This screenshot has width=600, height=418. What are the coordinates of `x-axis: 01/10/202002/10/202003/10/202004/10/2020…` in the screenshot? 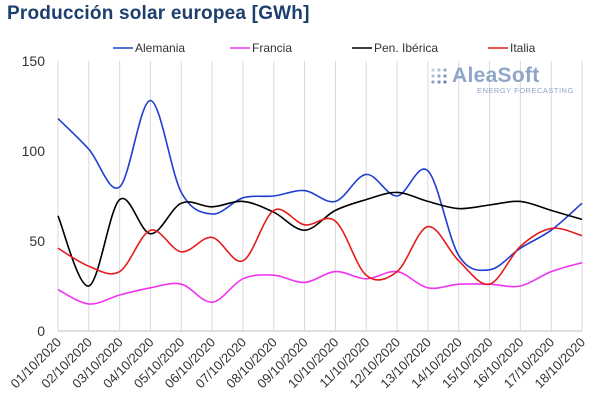 It's located at (297, 360).